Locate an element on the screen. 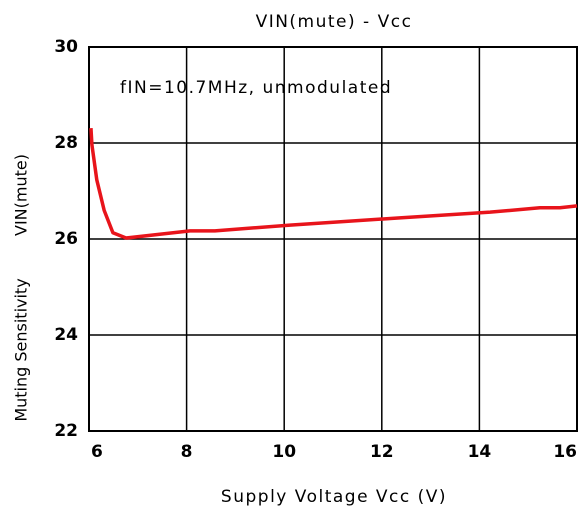 The height and width of the screenshot is (509, 584). y-axis-label: Muting Sensitivity is located at coordinates (21, 349).